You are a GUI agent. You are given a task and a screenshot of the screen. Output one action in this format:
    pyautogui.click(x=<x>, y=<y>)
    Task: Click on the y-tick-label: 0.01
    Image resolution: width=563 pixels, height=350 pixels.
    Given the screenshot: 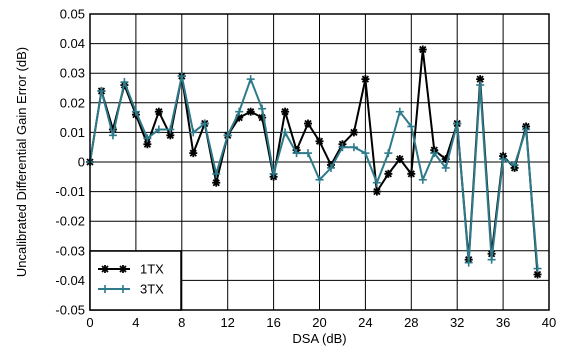 What is the action you would take?
    pyautogui.click(x=72, y=132)
    